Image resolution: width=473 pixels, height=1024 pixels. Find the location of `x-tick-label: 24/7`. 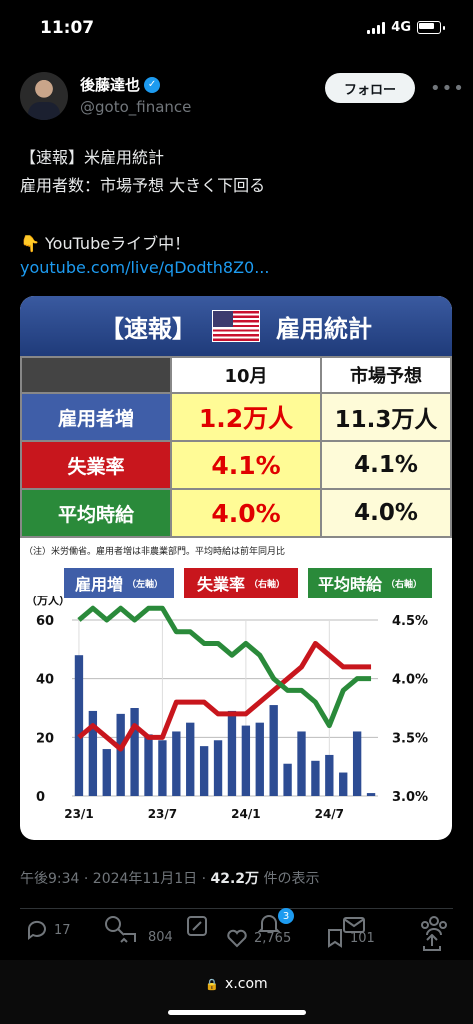

x-tick-label: 24/7 is located at coordinates (329, 814).